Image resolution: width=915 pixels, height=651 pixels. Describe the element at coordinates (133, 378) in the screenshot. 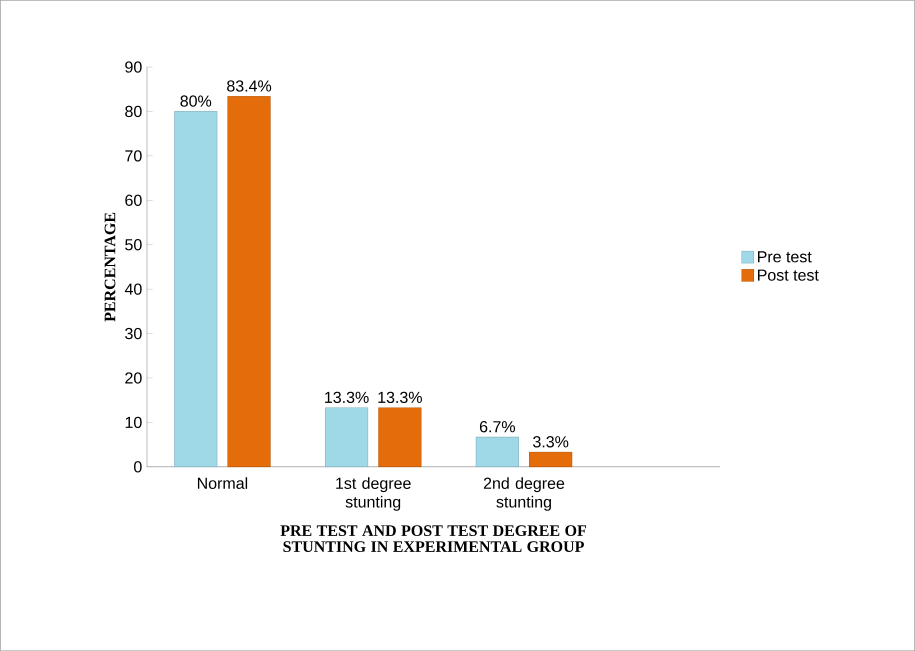

I see `y-tick-label: 20` at that location.